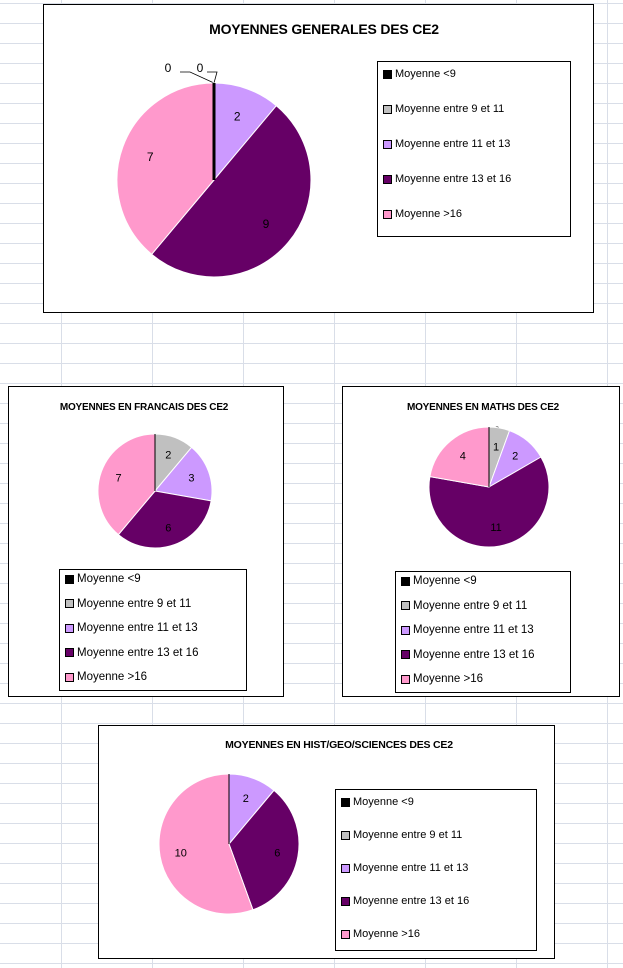 The width and height of the screenshot is (623, 968). I want to click on pie-plot: 0 0 2 9 7, so click(214, 169).